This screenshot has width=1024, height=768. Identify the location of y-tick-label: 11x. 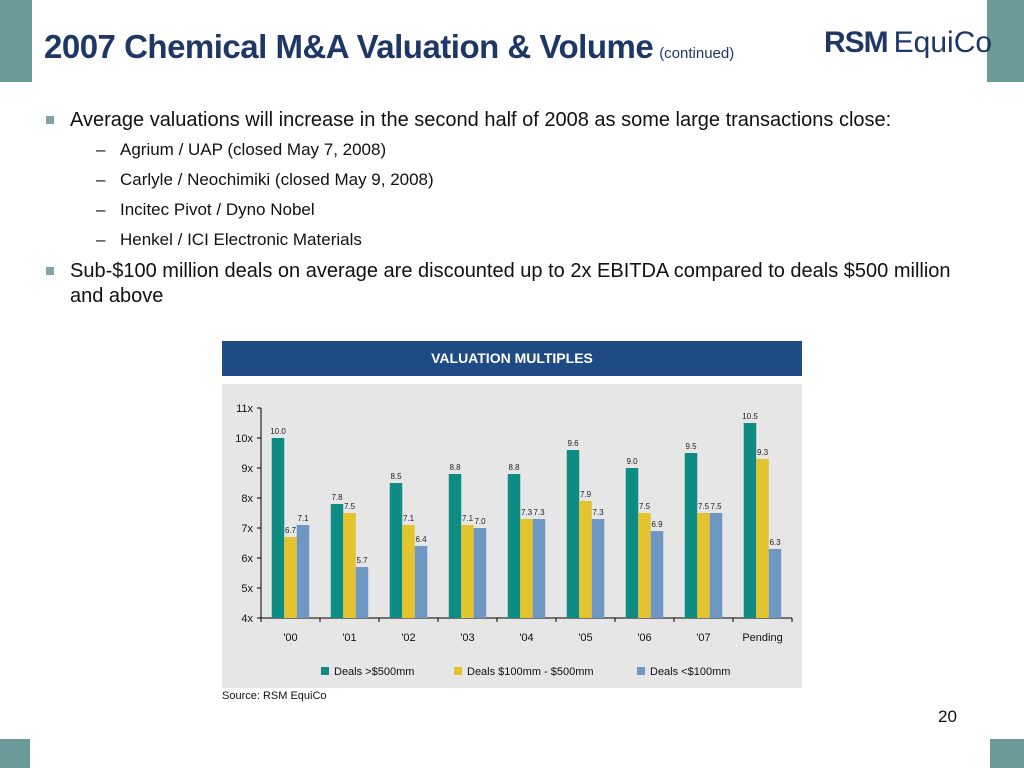
(244, 409).